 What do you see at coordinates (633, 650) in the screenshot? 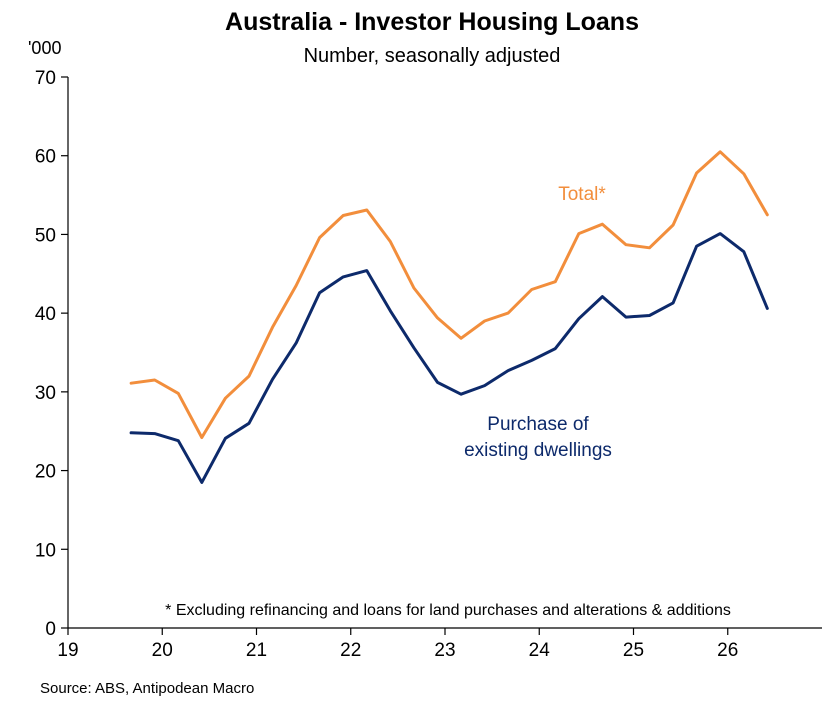
I see `x-tick-label: 25` at bounding box center [633, 650].